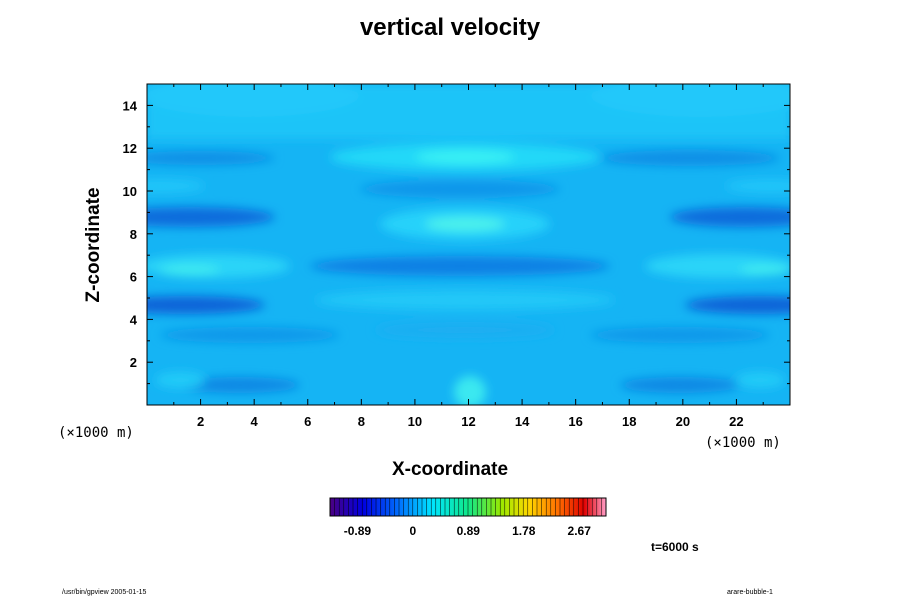 Image resolution: width=900 pixels, height=600 pixels. Describe the element at coordinates (575, 421) in the screenshot. I see `x-tick-label: 16` at that location.